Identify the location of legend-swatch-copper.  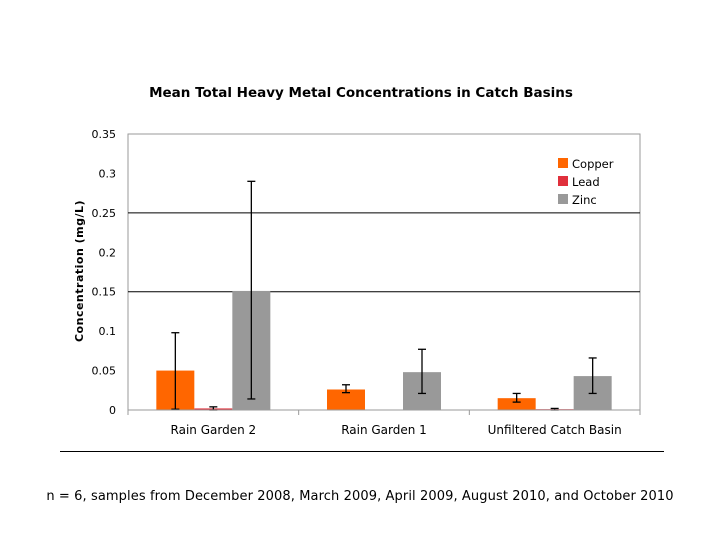
(563, 163).